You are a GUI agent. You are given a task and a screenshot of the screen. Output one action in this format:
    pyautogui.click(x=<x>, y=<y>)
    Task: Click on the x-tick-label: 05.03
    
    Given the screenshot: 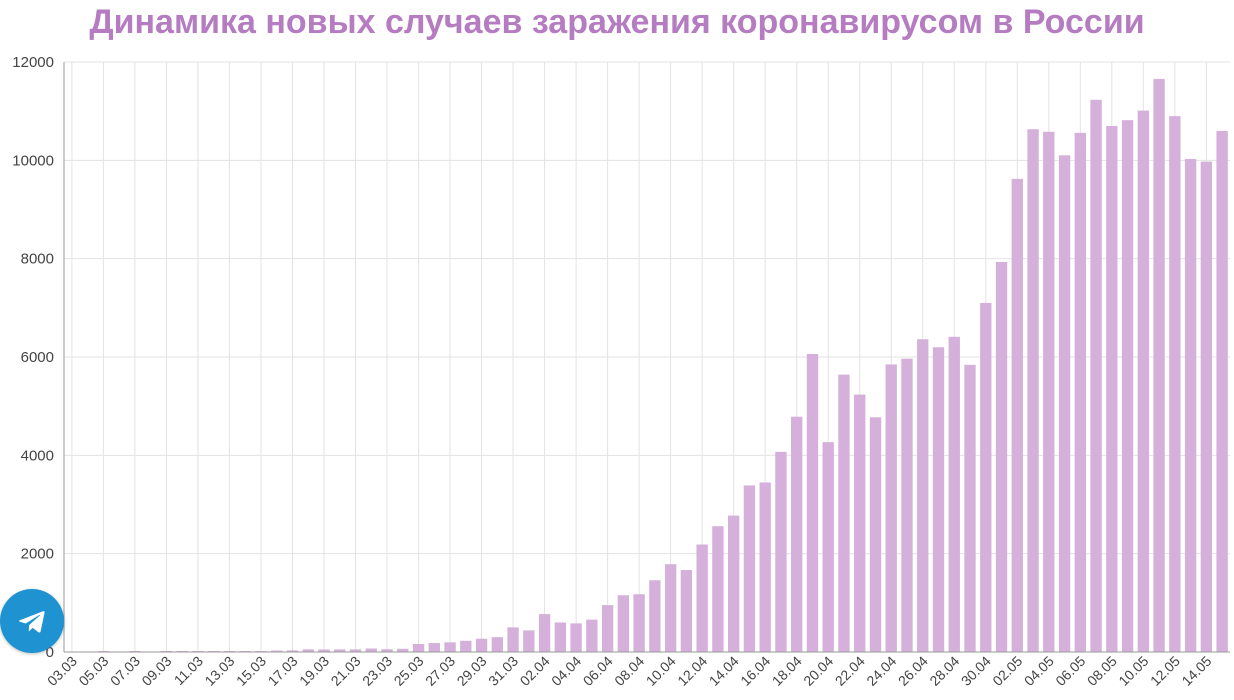 What is the action you would take?
    pyautogui.click(x=93, y=671)
    